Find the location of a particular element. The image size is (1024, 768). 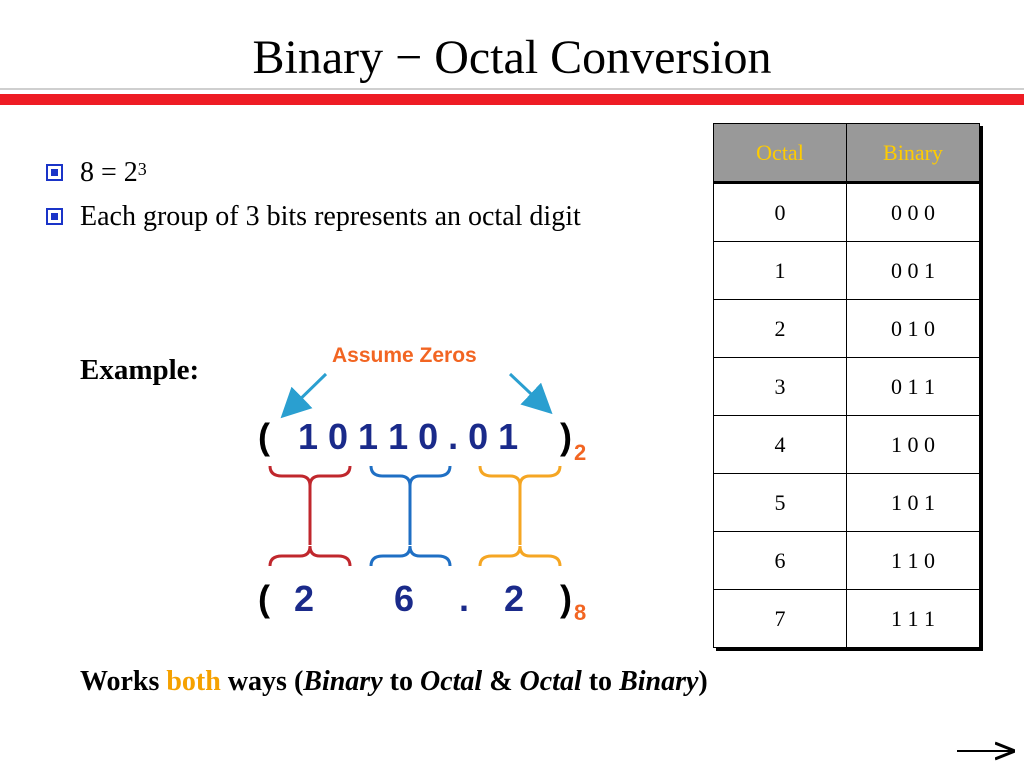

octal-cell: 3 is located at coordinates (780, 386).